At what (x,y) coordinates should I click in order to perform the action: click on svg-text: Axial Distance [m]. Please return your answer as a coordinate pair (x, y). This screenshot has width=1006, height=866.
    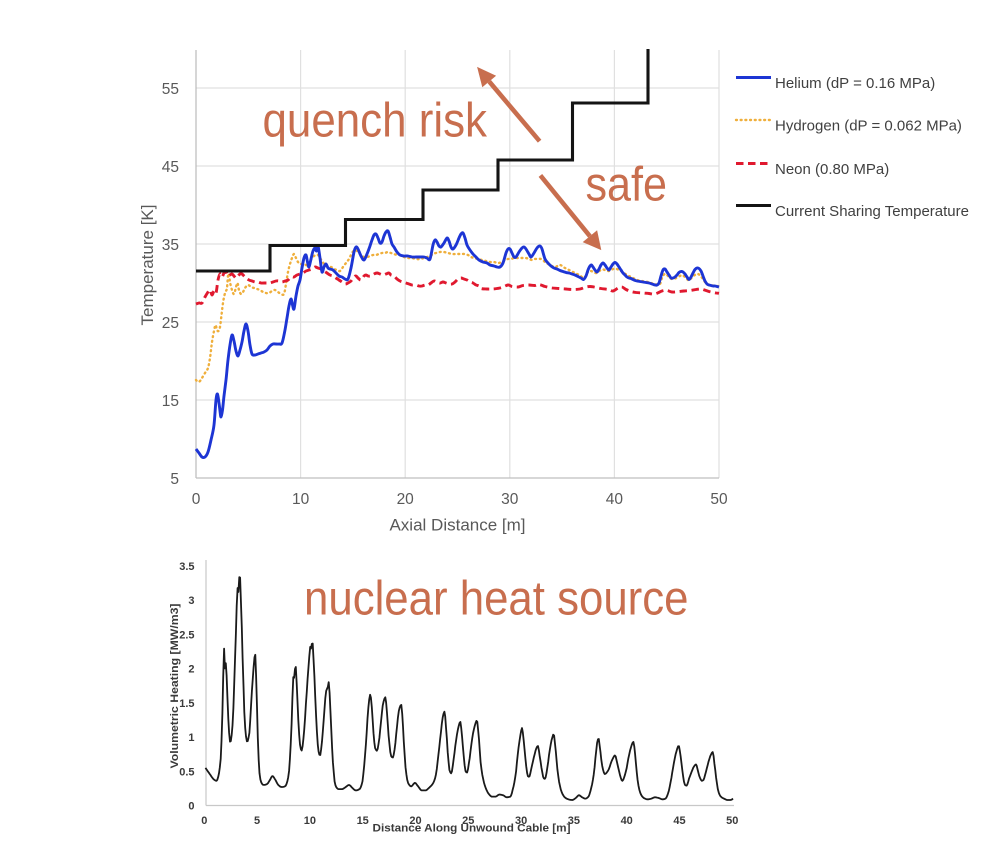
    Looking at the image, I should click on (457, 525).